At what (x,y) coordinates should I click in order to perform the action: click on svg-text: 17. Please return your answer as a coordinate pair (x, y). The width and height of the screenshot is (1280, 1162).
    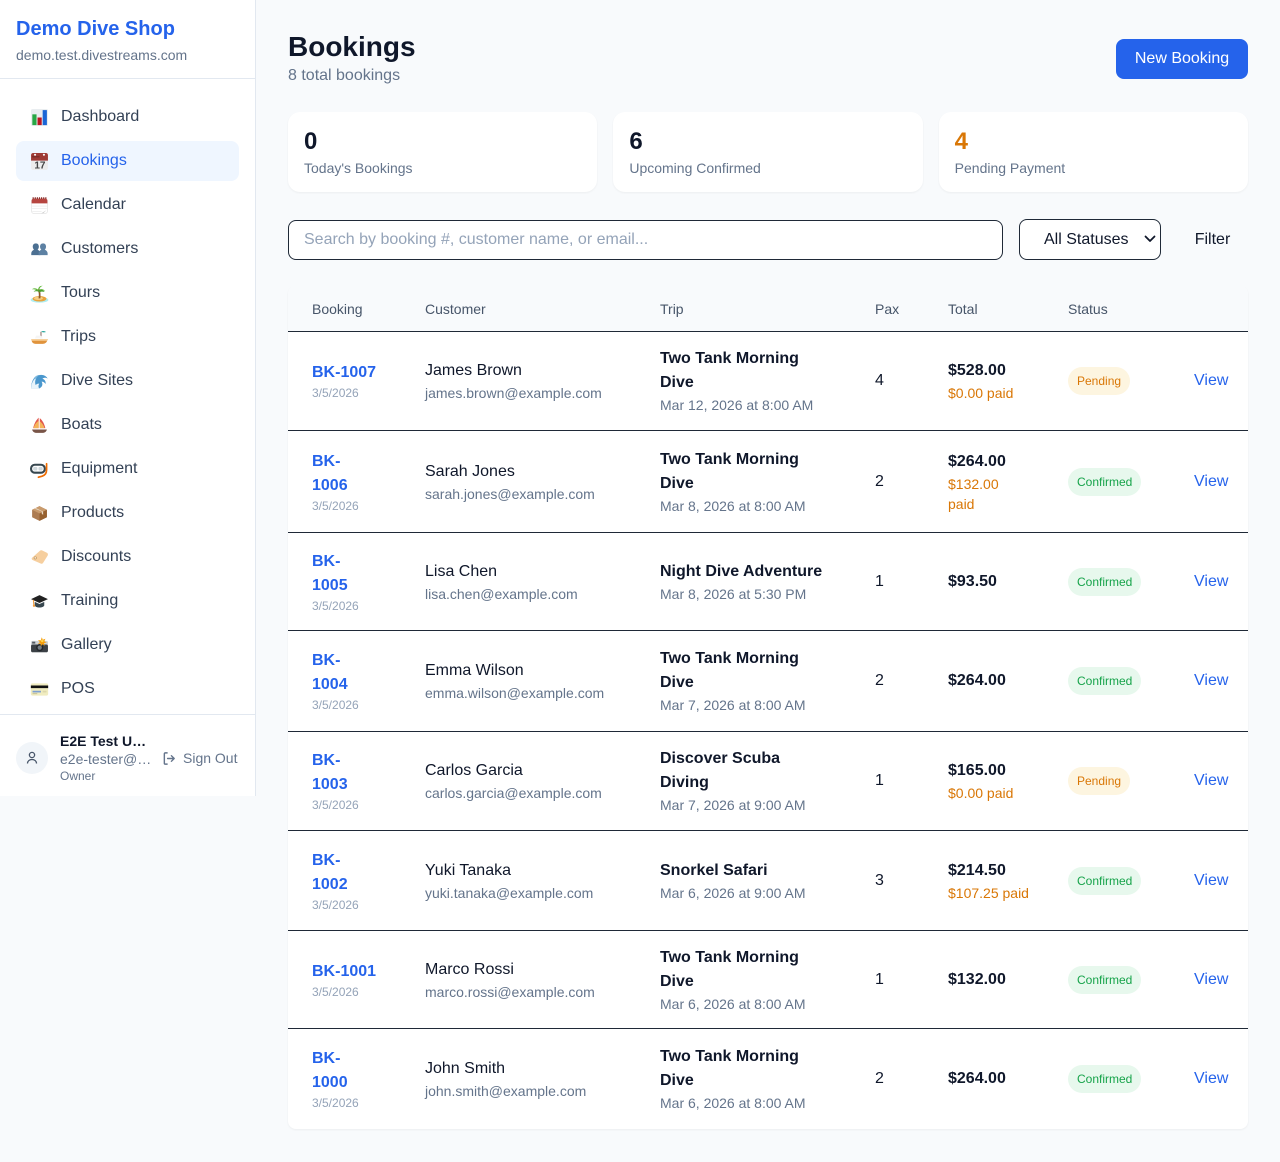
    Looking at the image, I should click on (40, 165).